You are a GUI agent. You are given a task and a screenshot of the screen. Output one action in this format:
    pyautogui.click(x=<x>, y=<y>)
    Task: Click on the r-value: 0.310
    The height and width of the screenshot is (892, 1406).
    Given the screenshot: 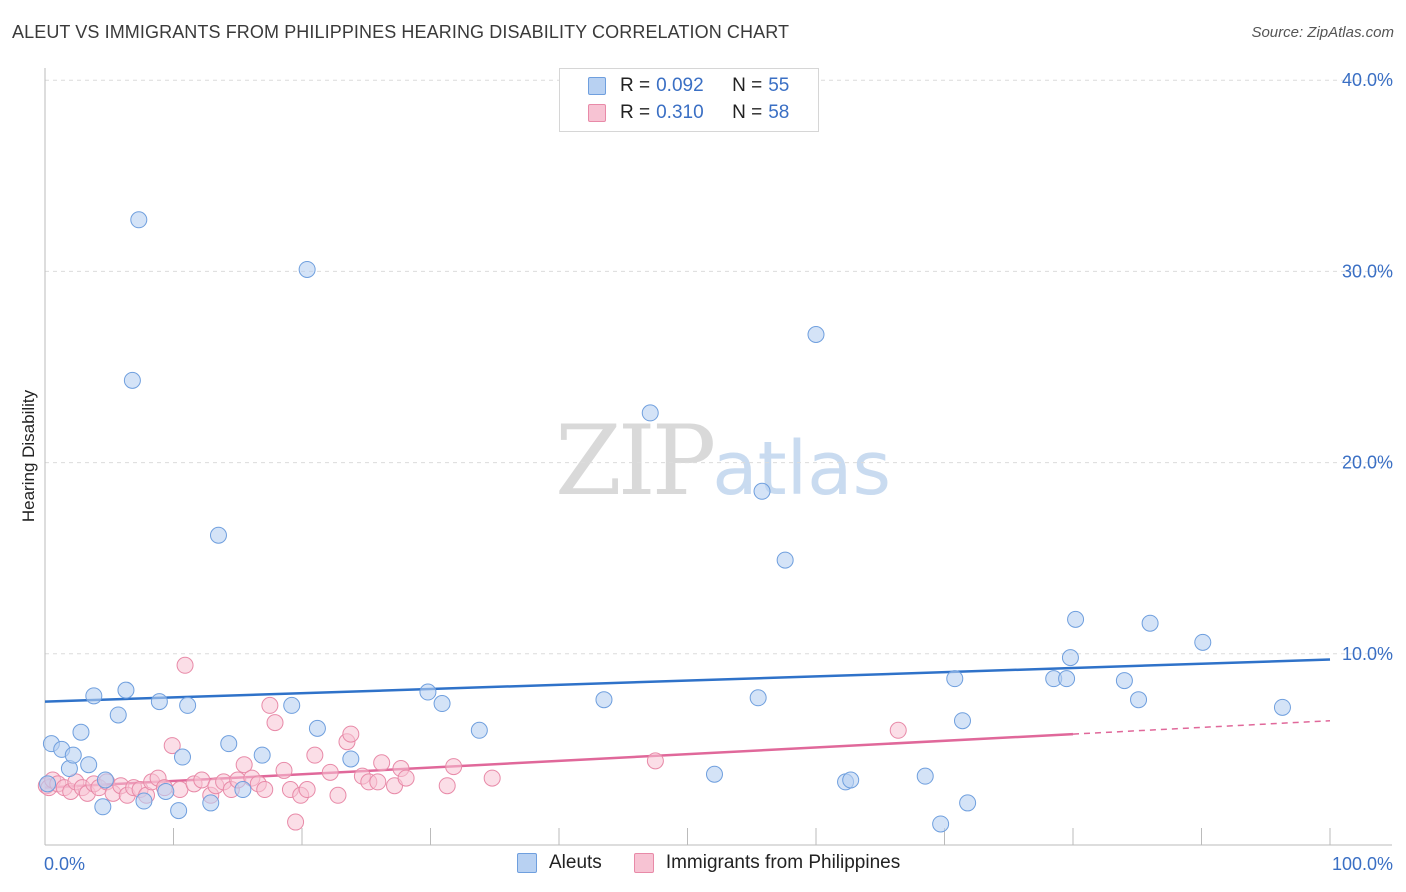 What is the action you would take?
    pyautogui.click(x=680, y=112)
    